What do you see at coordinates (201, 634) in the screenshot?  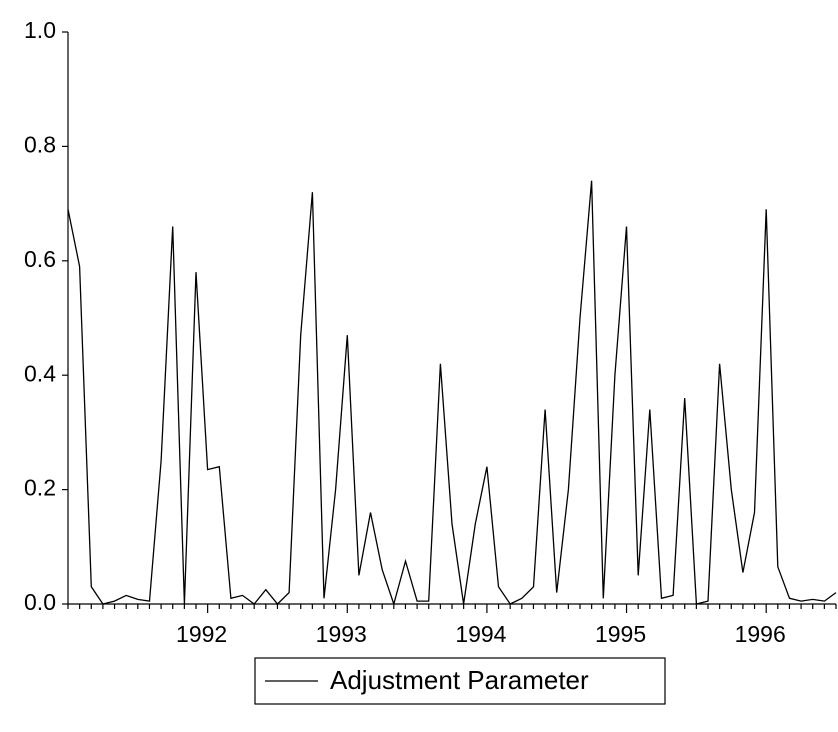 I see `x-tick-label: 1992` at bounding box center [201, 634].